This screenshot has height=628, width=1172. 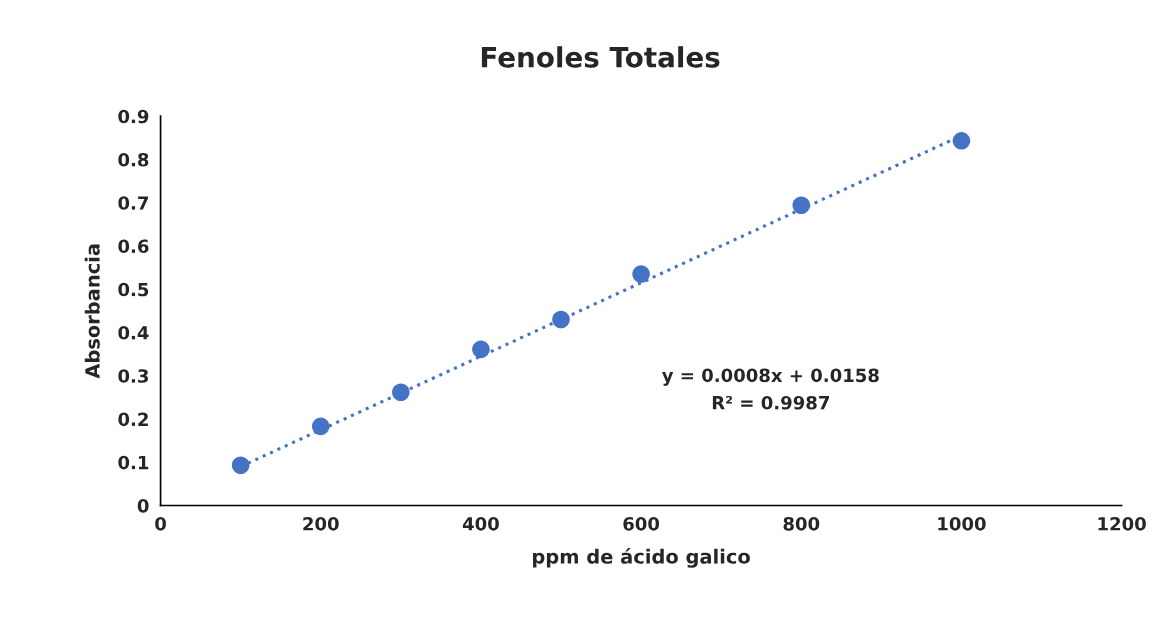 I want to click on x-tick-label: 0, so click(x=160, y=523).